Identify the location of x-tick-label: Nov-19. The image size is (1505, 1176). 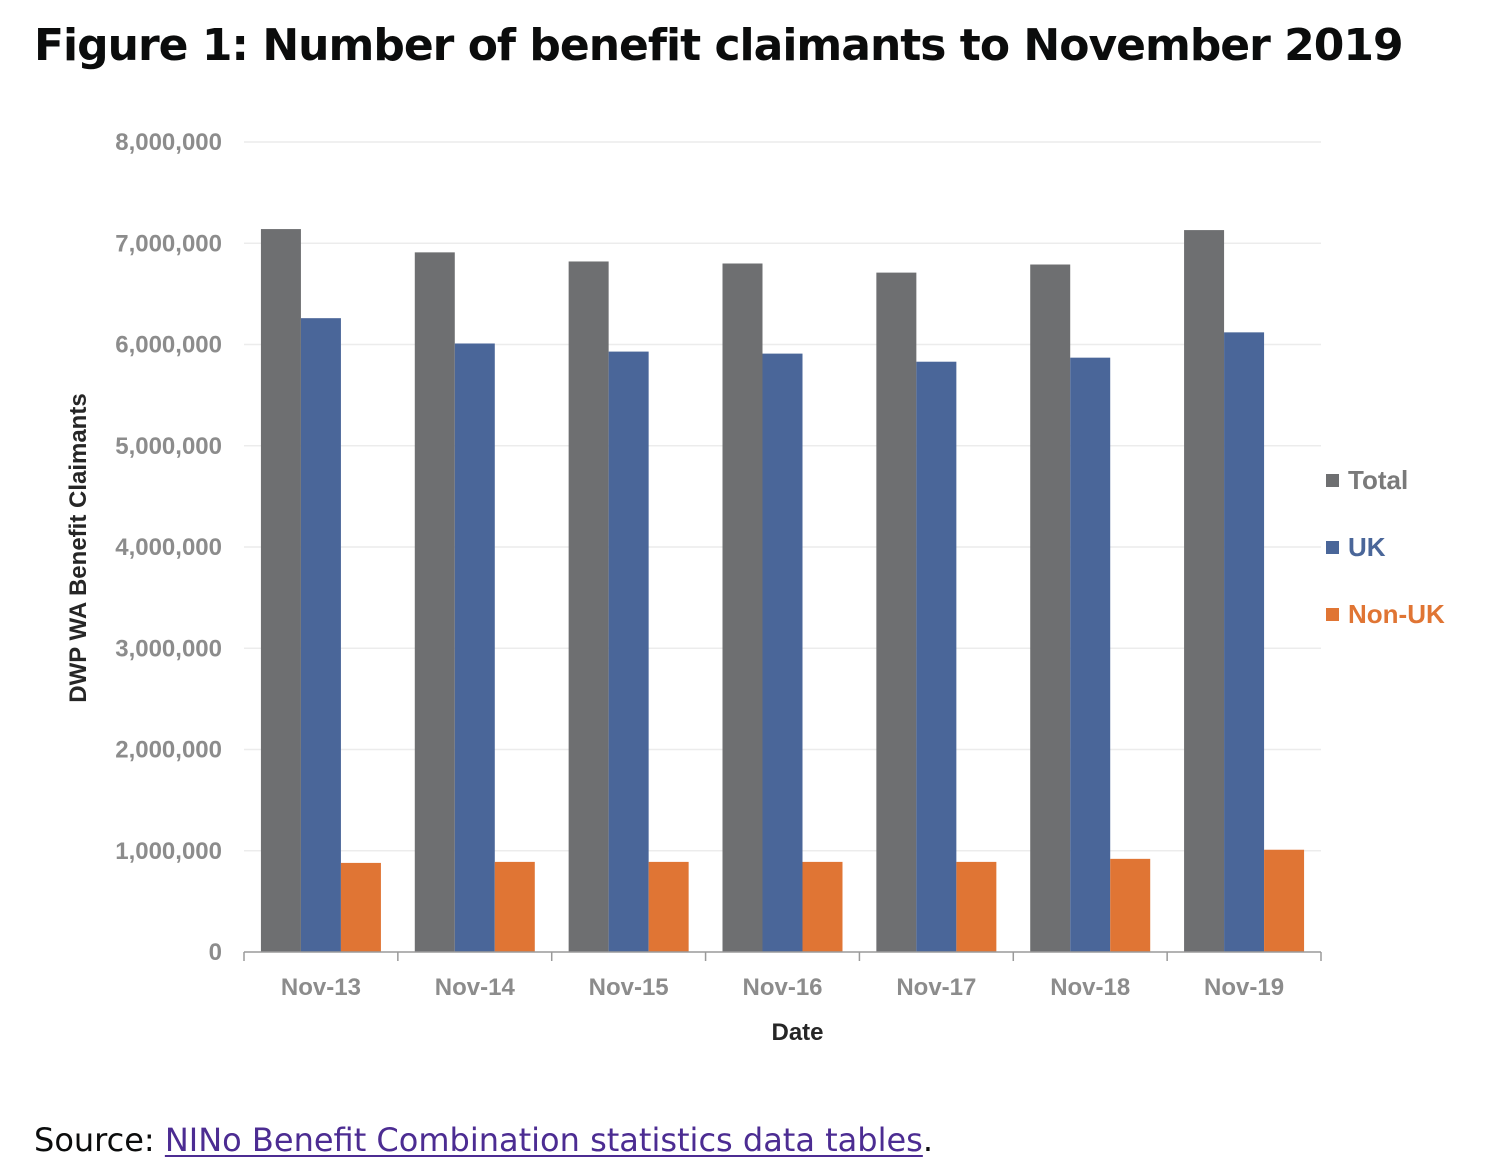
(1244, 987).